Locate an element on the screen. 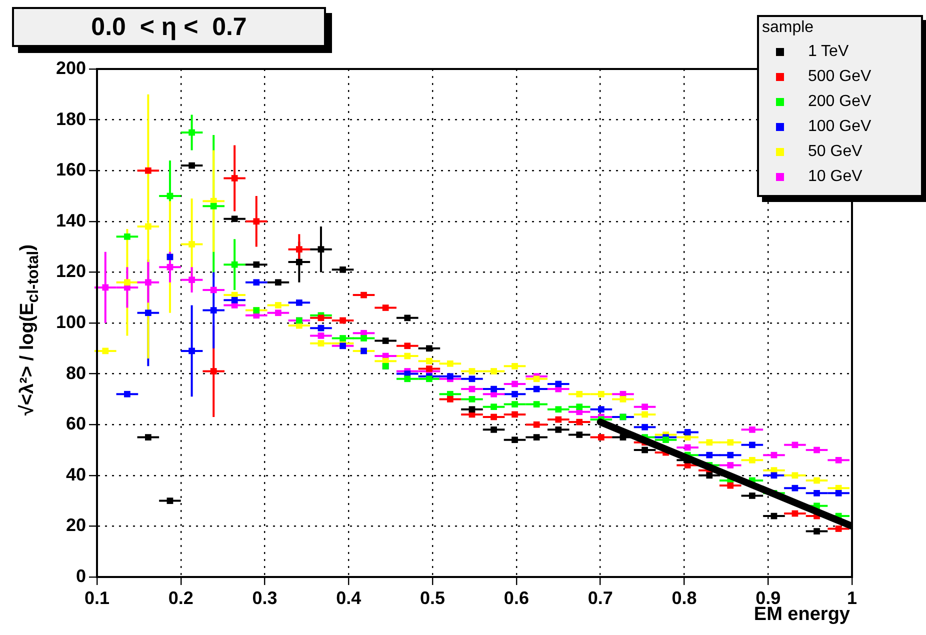 This screenshot has width=926, height=635. x-tick-label: 0.6 is located at coordinates (516, 598).